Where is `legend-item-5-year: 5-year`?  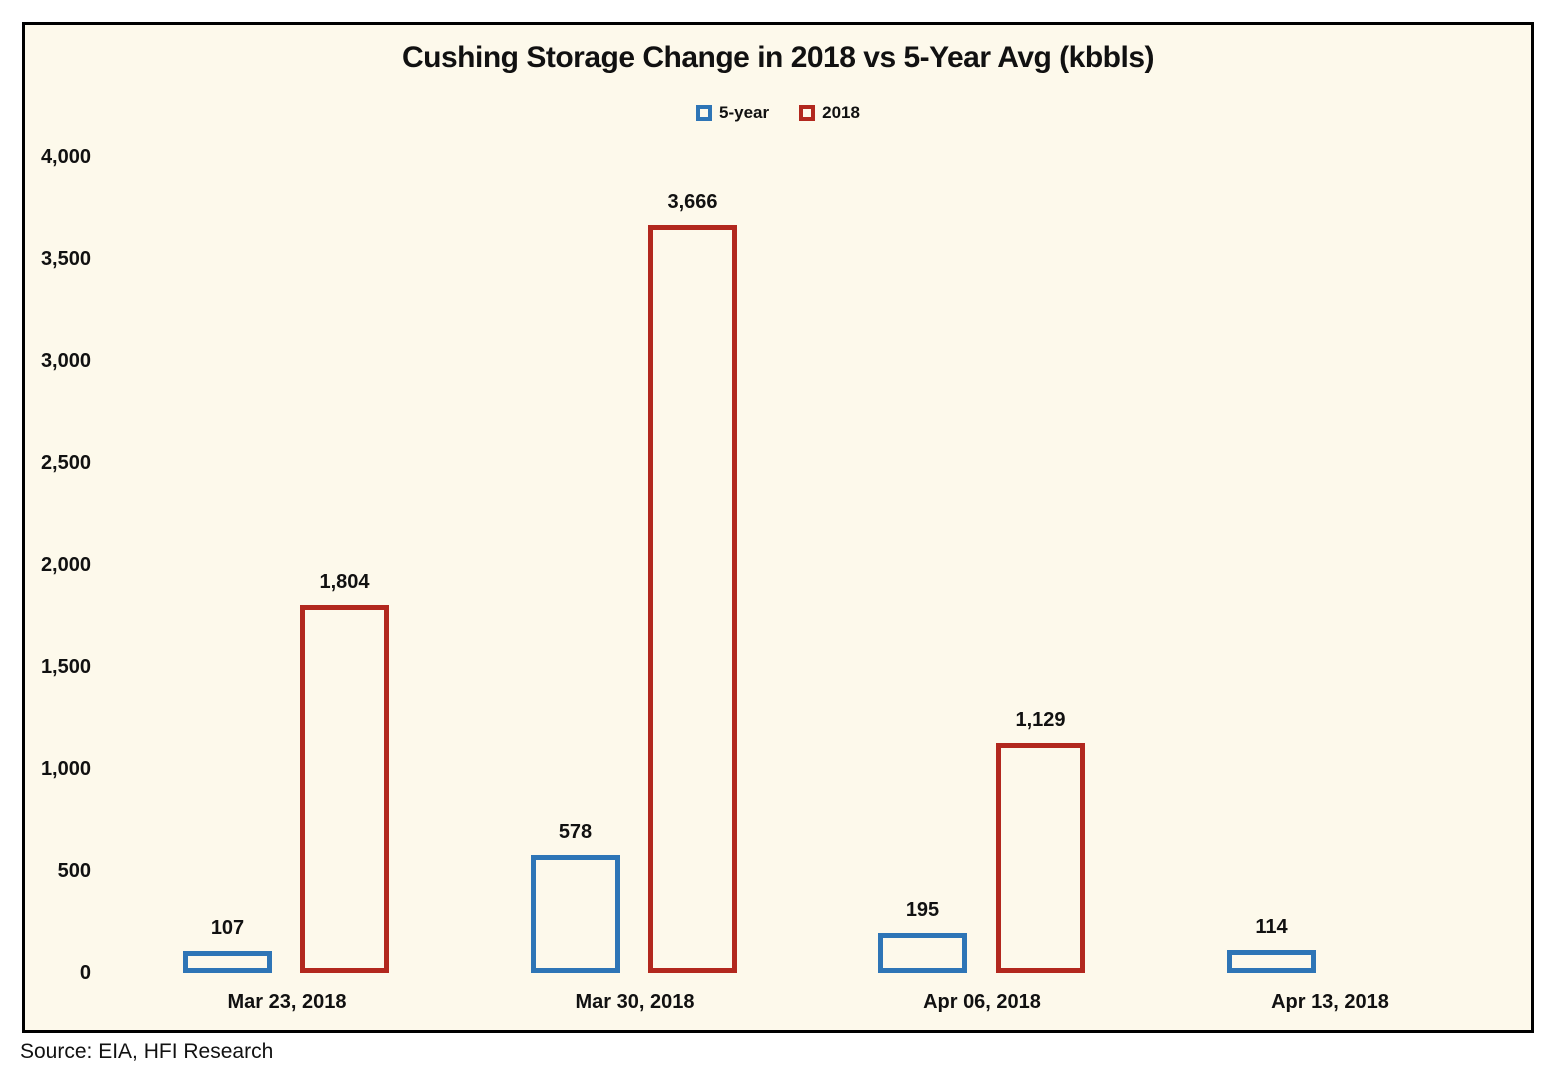
legend-item-5-year: 5-year is located at coordinates (732, 113).